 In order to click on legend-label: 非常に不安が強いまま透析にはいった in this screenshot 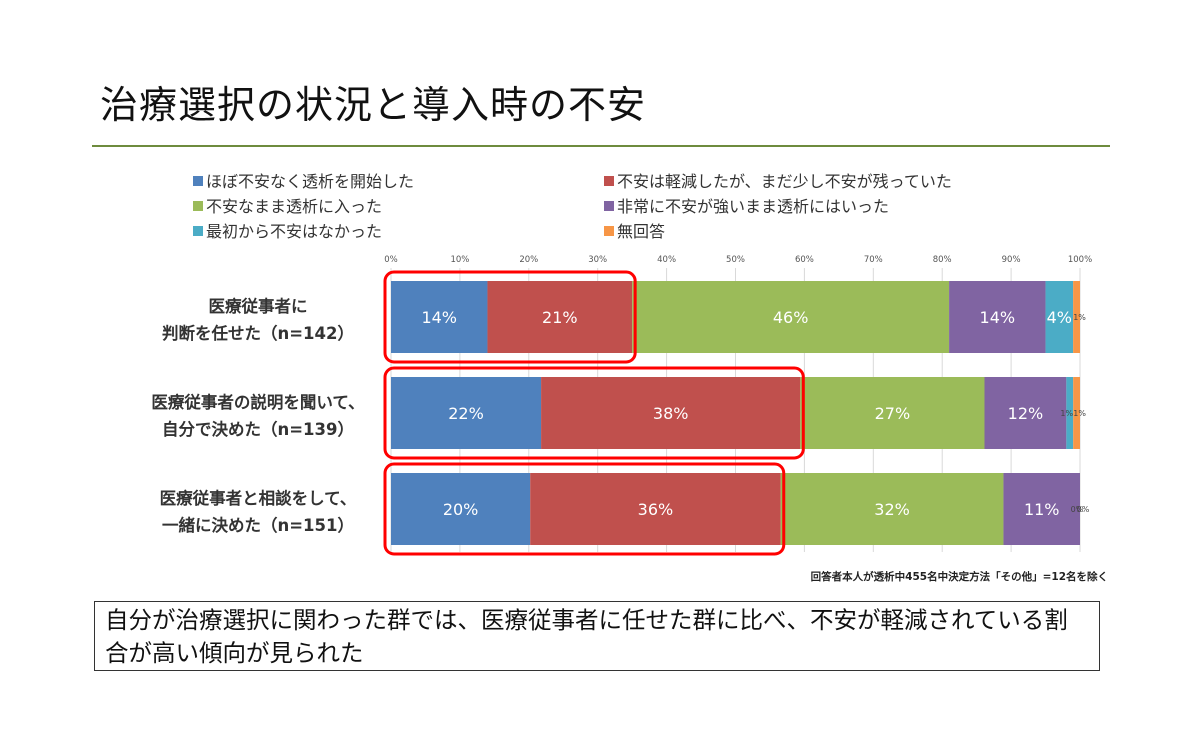, I will do `click(753, 206)`.